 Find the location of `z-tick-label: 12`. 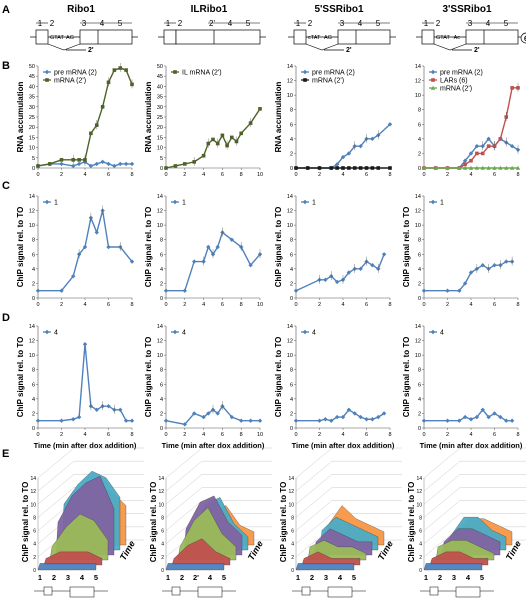

z-tick-label: 12 is located at coordinates (291, 492).